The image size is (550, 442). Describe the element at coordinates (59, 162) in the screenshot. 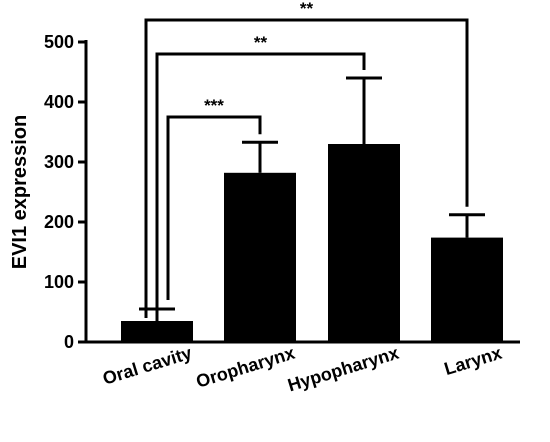

I see `y-tick-label-3: 300` at that location.